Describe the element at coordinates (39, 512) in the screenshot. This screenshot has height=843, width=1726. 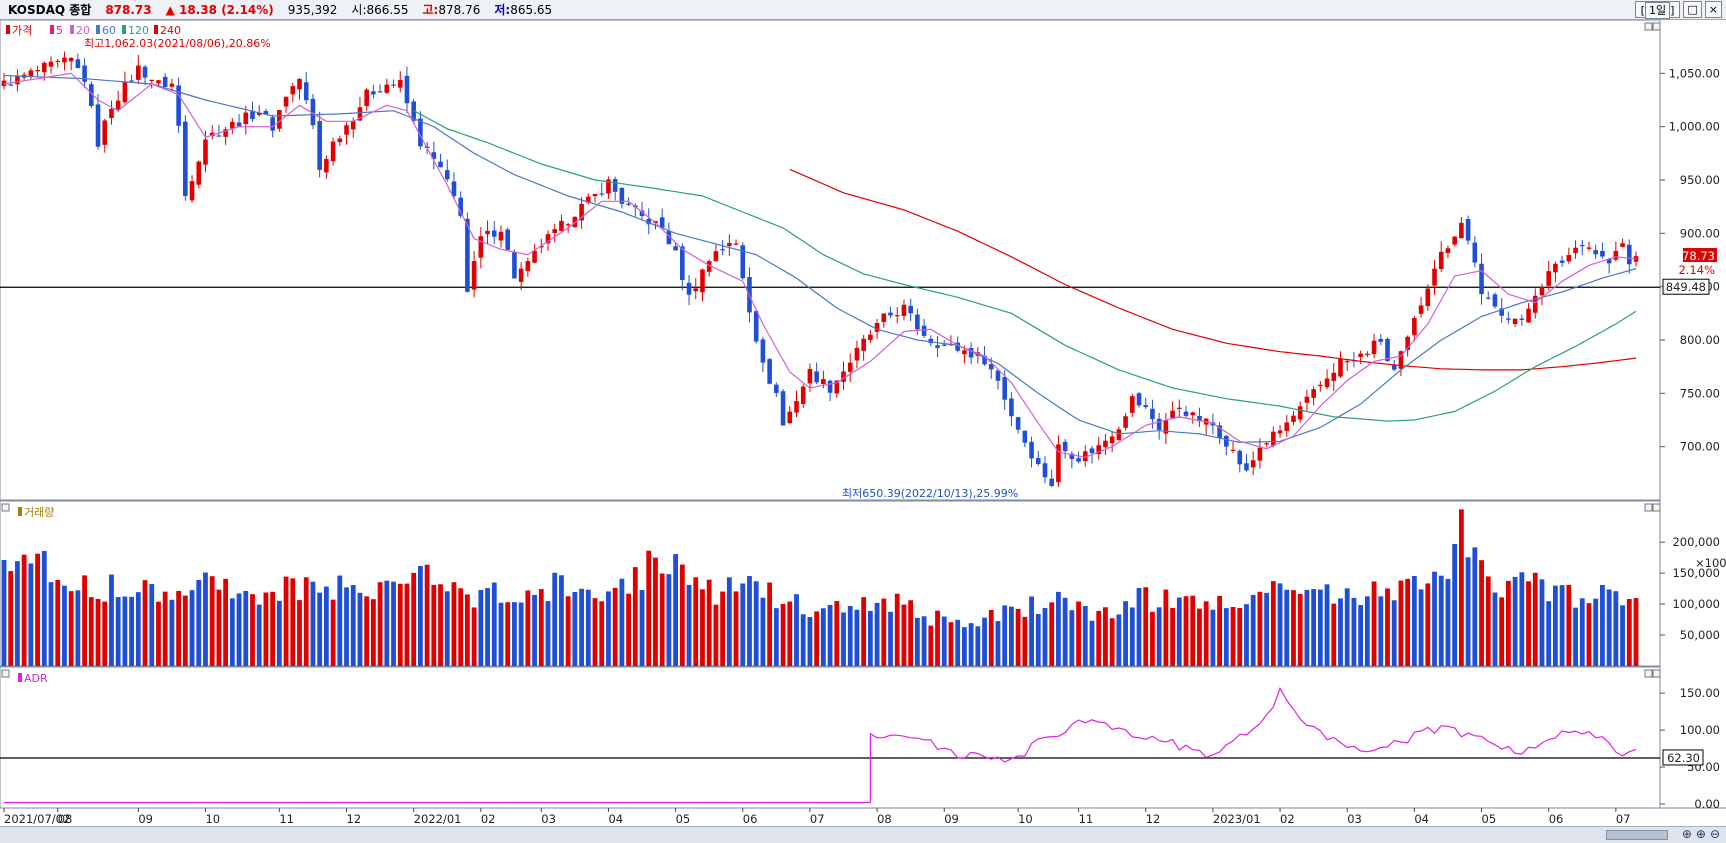
I see `legend-volume: 거래량` at that location.